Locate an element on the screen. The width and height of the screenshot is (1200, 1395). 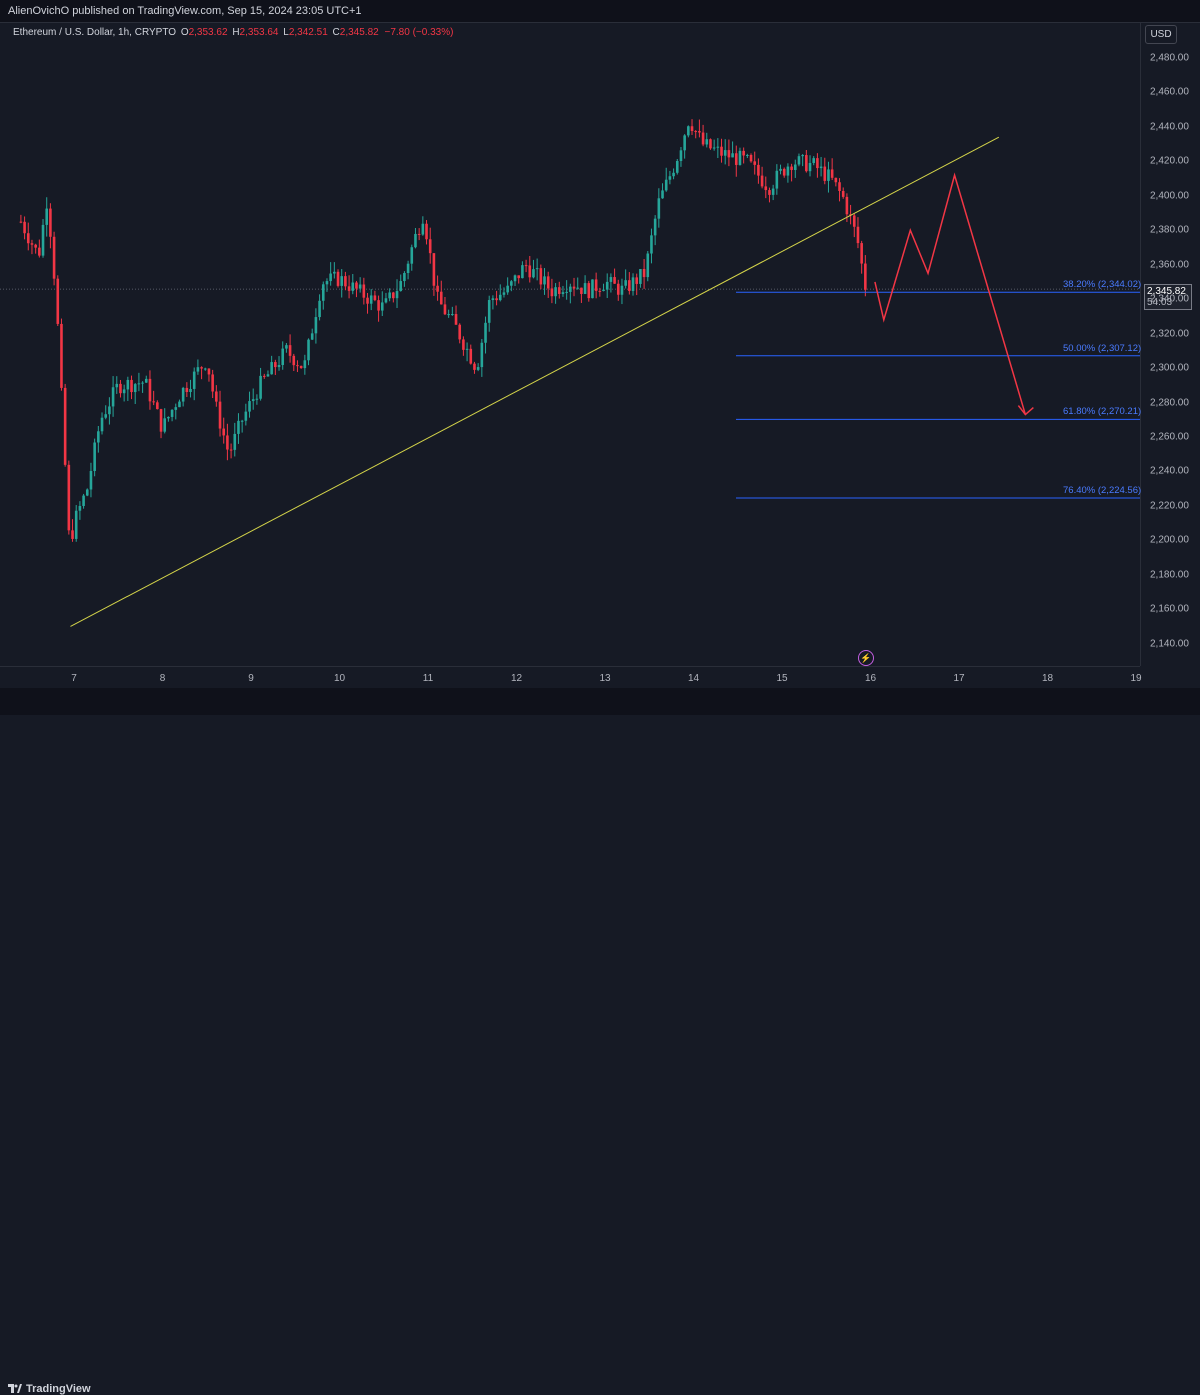
time-tick: 17 is located at coordinates (959, 678).